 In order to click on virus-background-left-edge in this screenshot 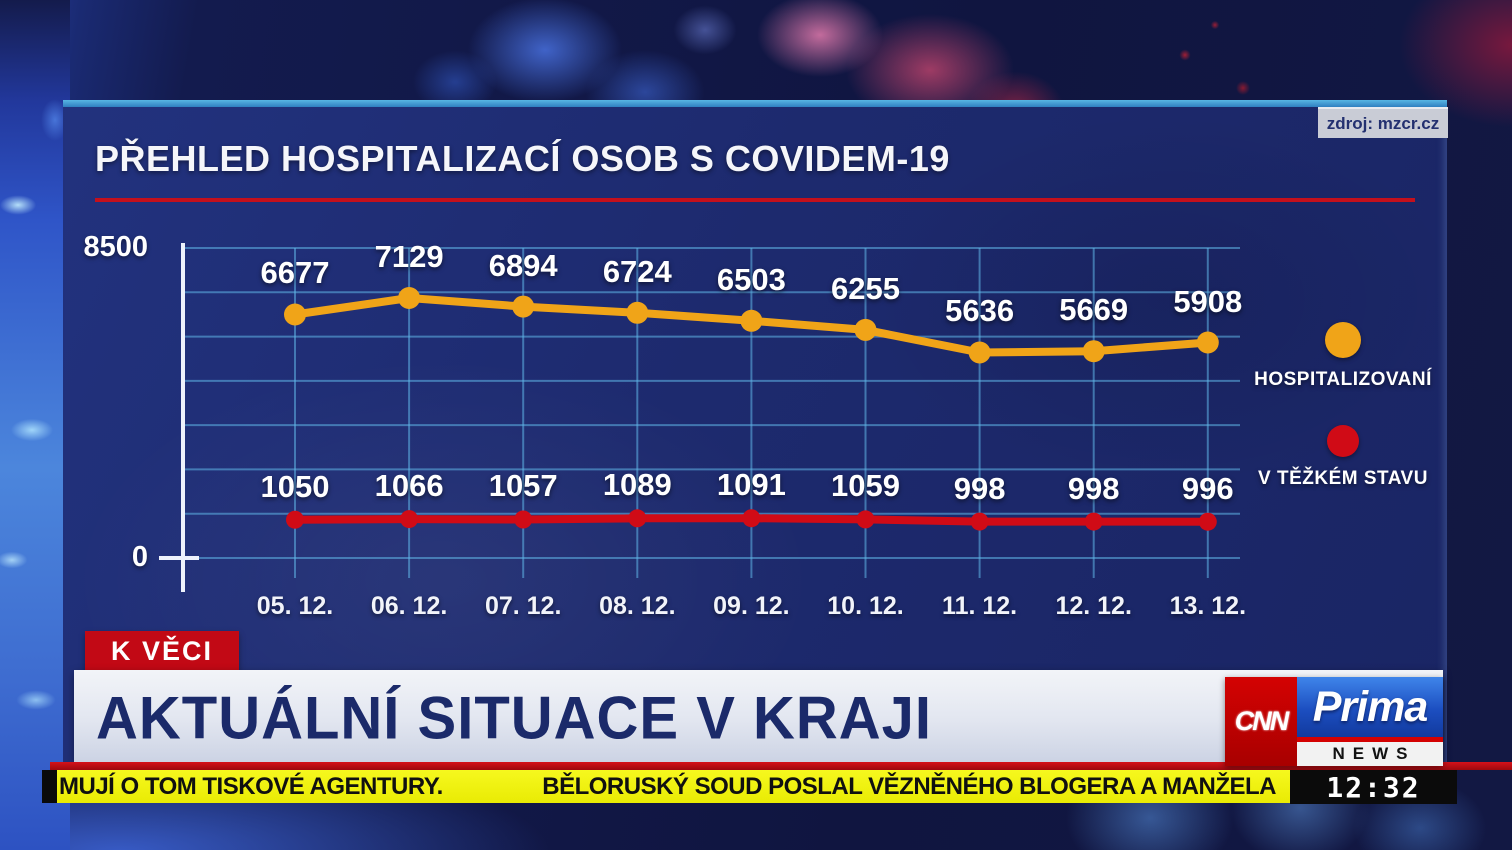, I will do `click(35, 425)`.